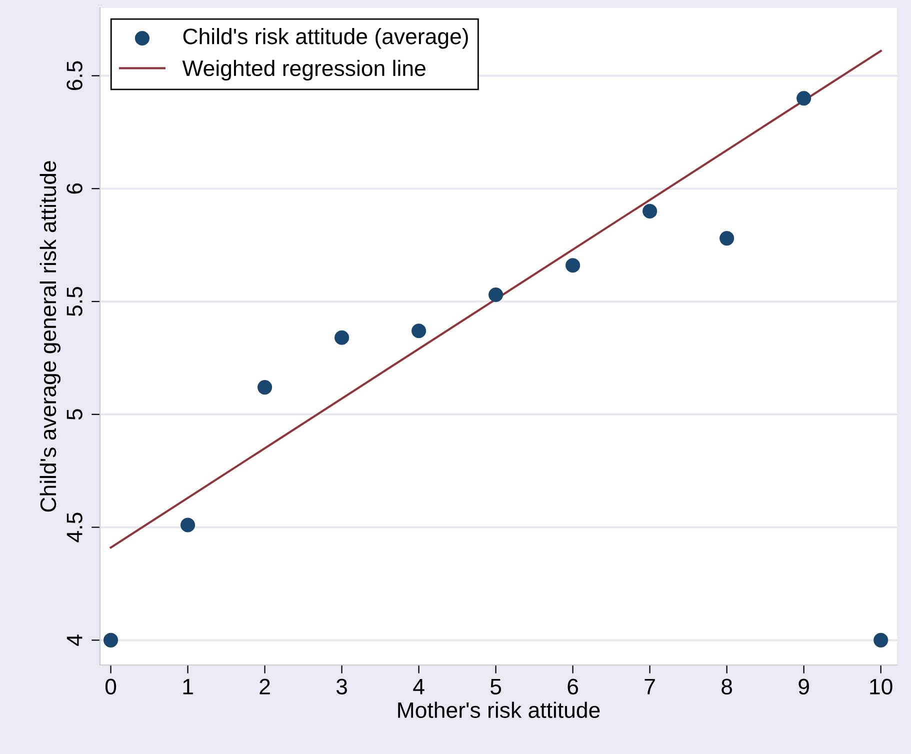 This screenshot has width=911, height=754. Describe the element at coordinates (304, 70) in the screenshot. I see `legend-label: Weighted regression line` at that location.